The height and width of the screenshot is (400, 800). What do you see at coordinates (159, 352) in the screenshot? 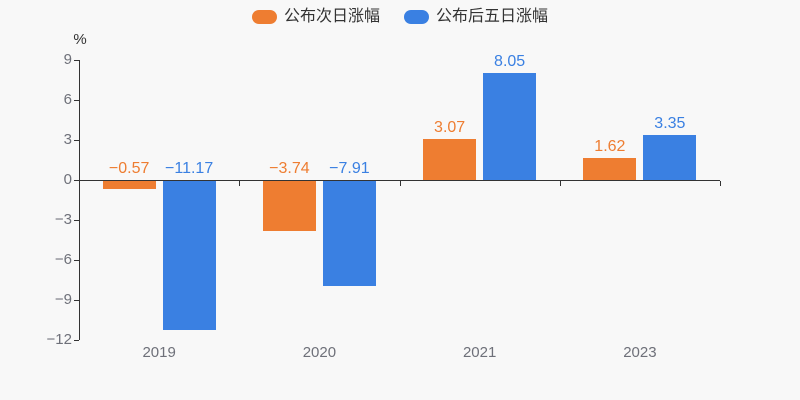
I see `x-category-label: 2019` at bounding box center [159, 352].